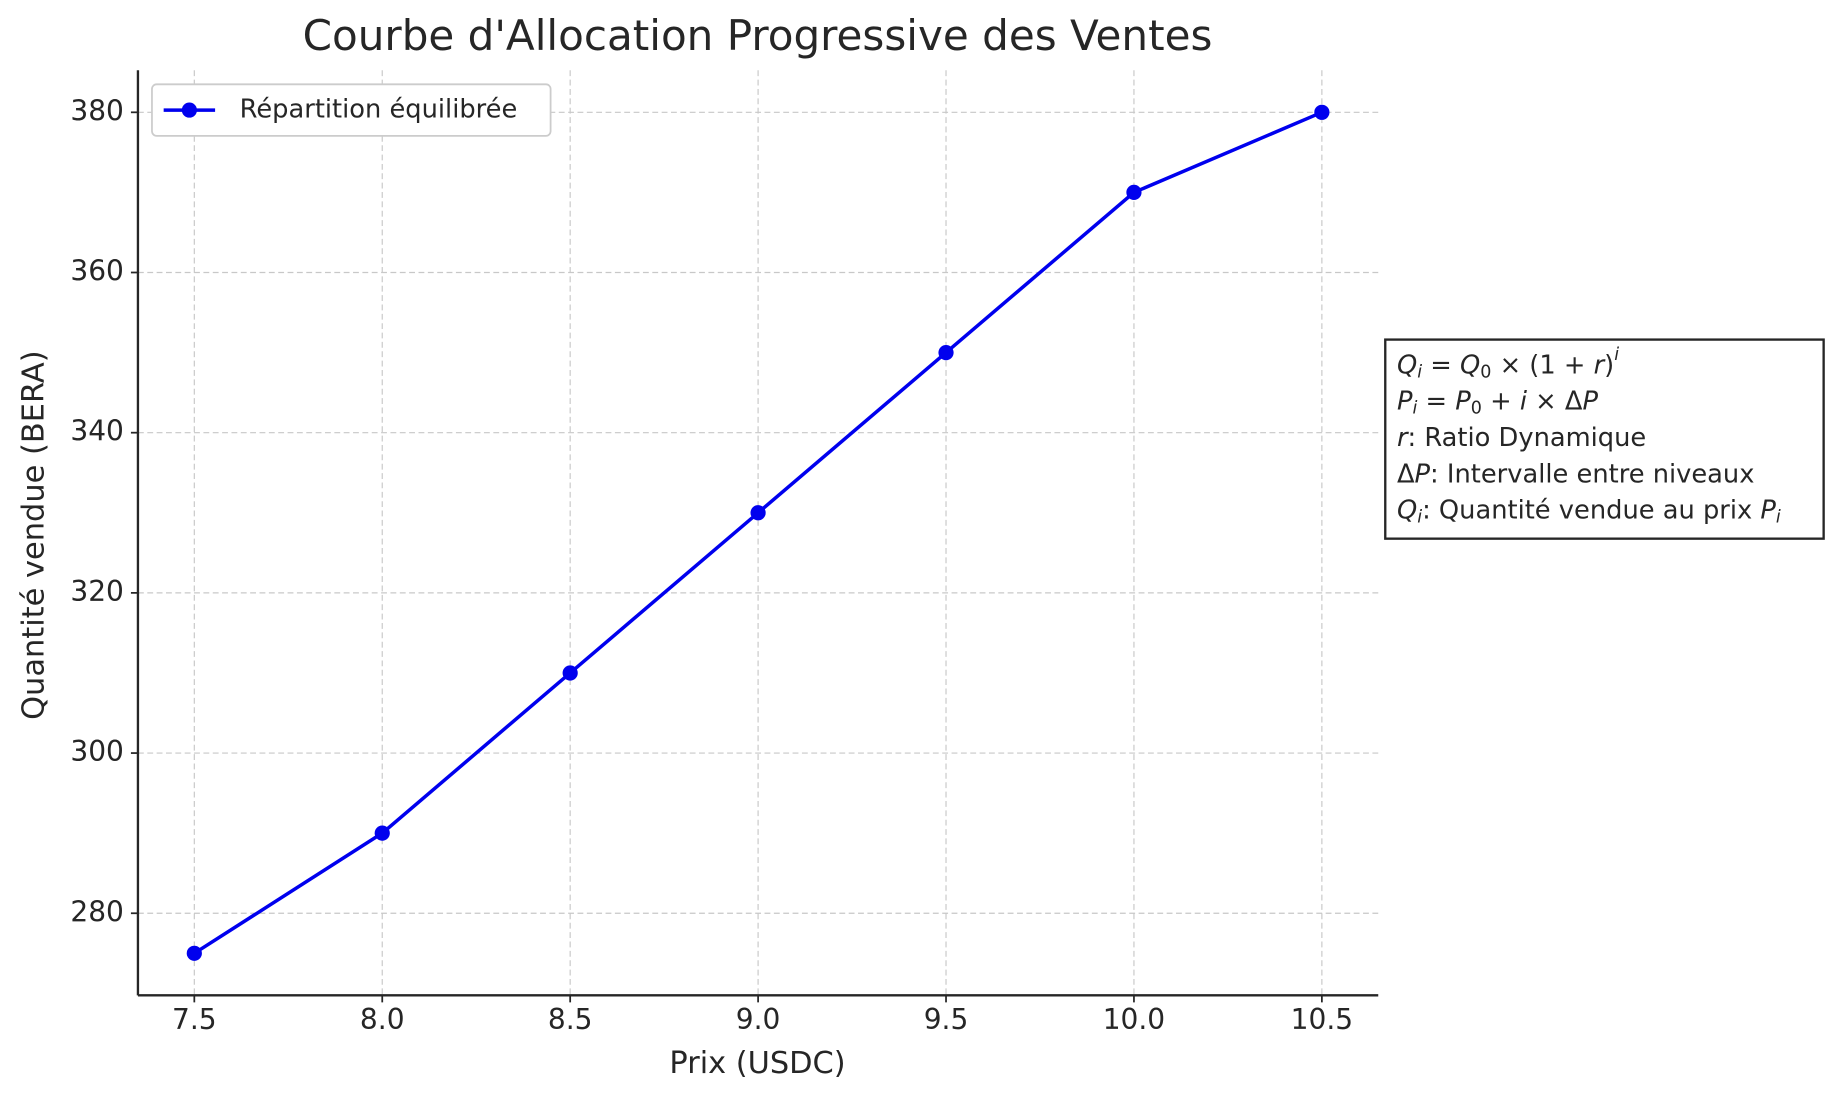  I want to click on annotation-line: r: Ratio Dynamique, so click(1521, 437).